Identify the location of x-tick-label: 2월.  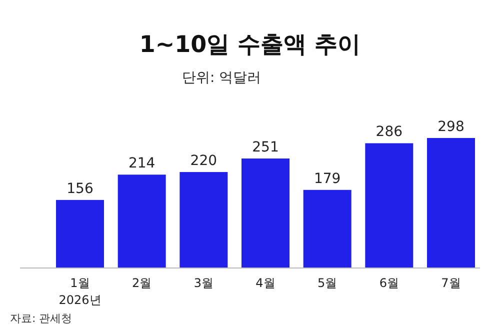
(142, 283).